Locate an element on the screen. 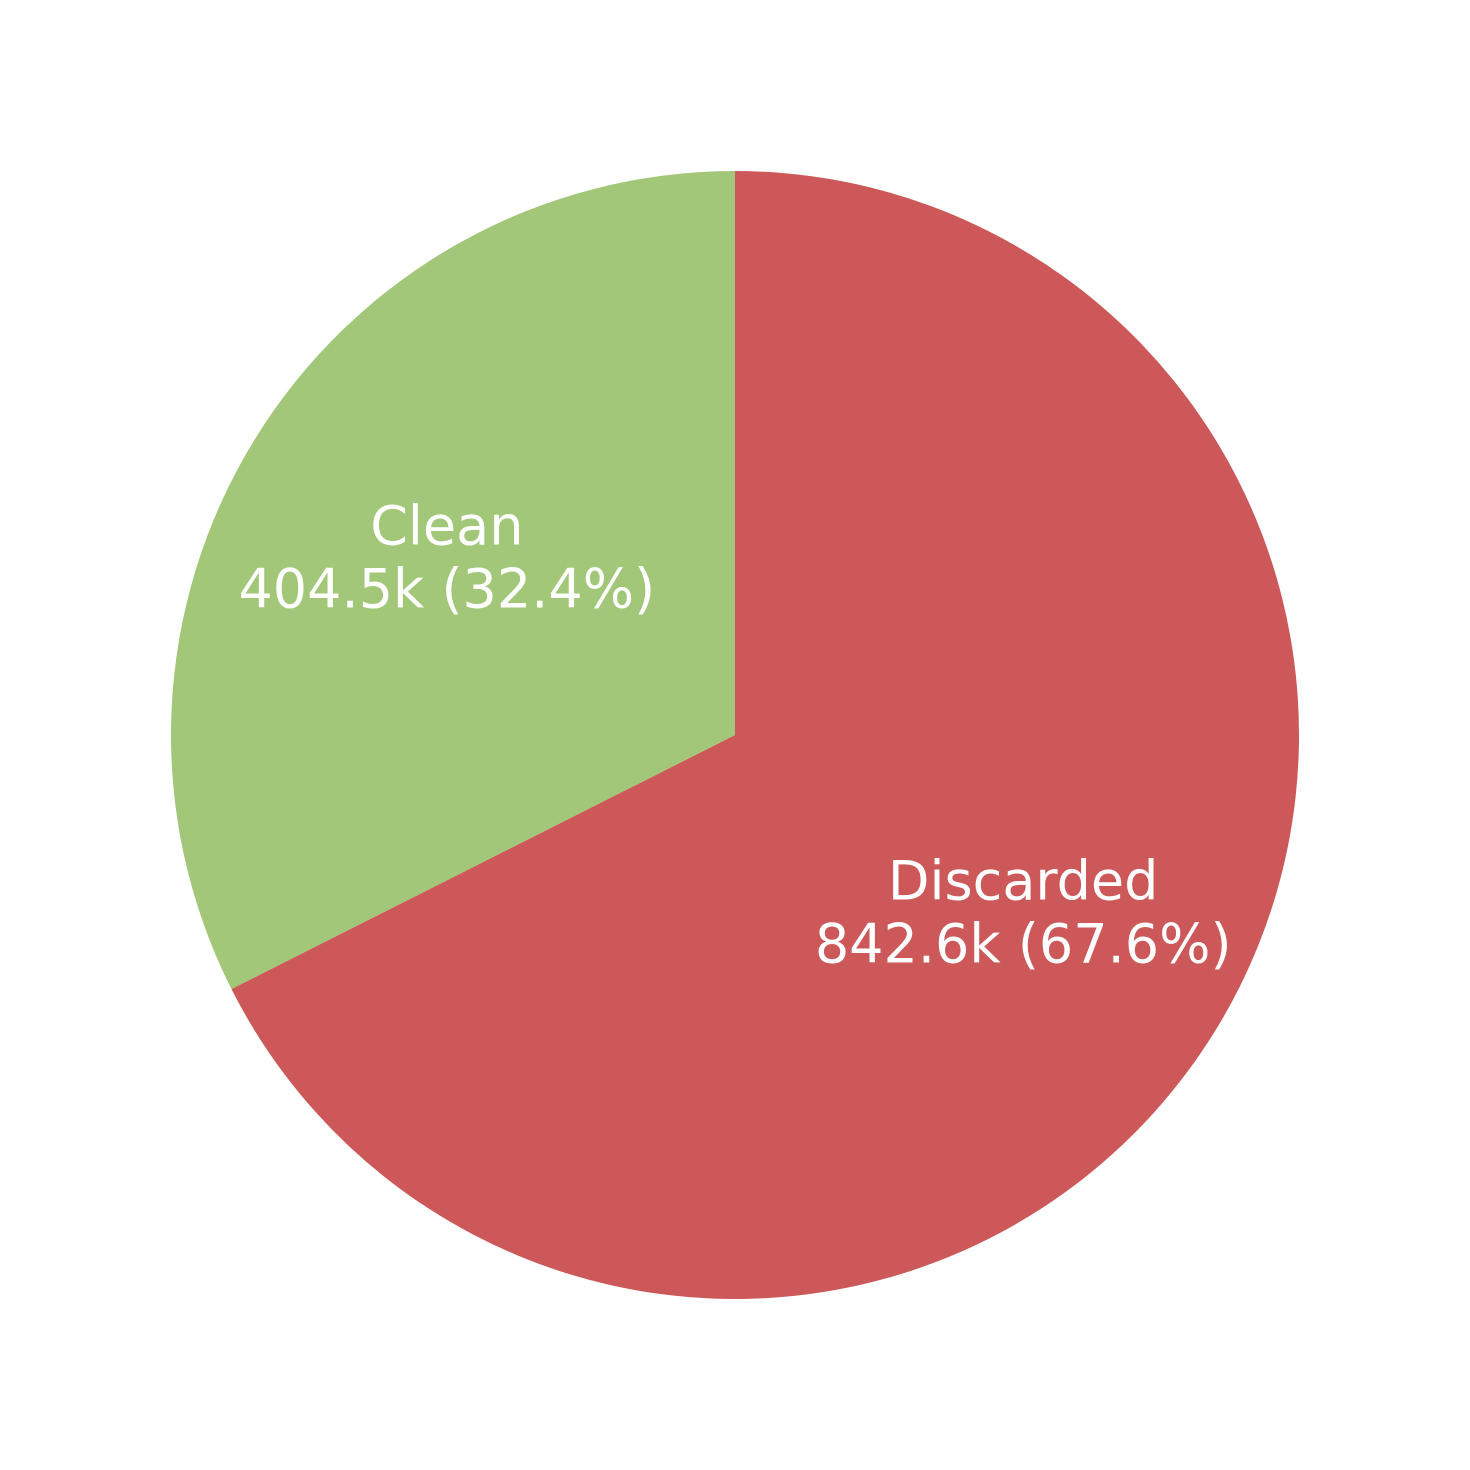 This screenshot has width=1470, height=1470. slice-value: 842.6k (67.6%) is located at coordinates (1023, 943).